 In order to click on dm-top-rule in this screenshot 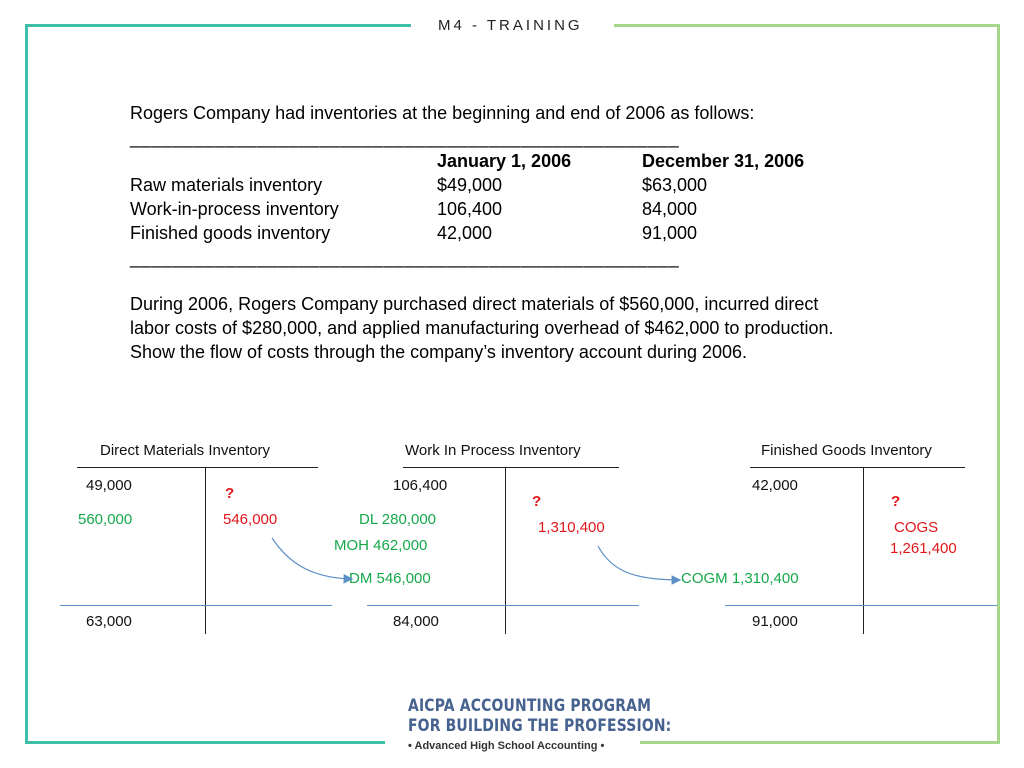, I will do `click(197, 467)`.